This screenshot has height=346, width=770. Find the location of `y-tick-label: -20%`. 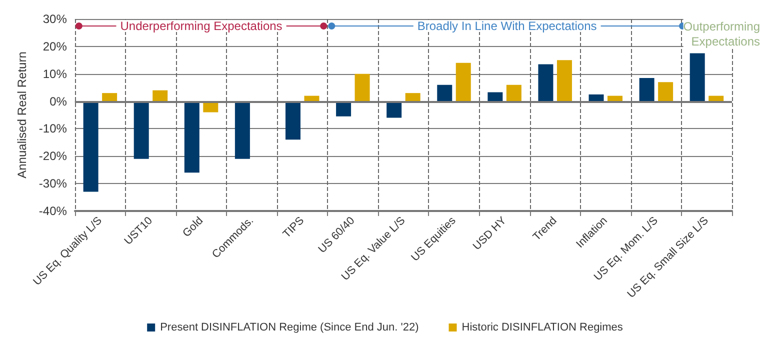

y-tick-label: -20% is located at coordinates (53, 156).